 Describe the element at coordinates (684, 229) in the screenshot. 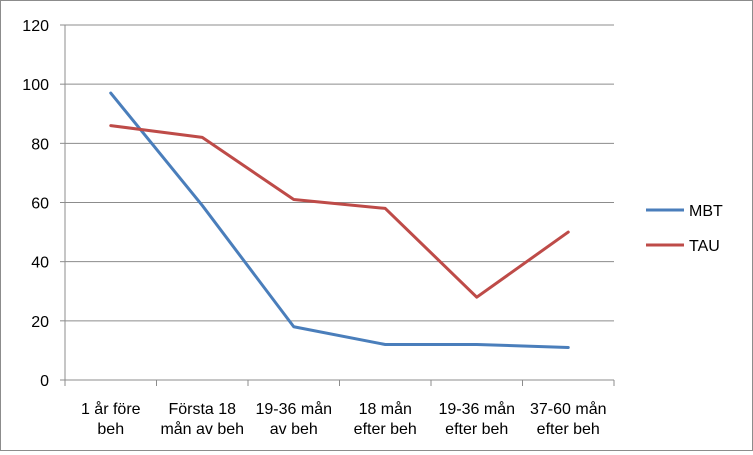

I see `legend: MBT TAU` at that location.